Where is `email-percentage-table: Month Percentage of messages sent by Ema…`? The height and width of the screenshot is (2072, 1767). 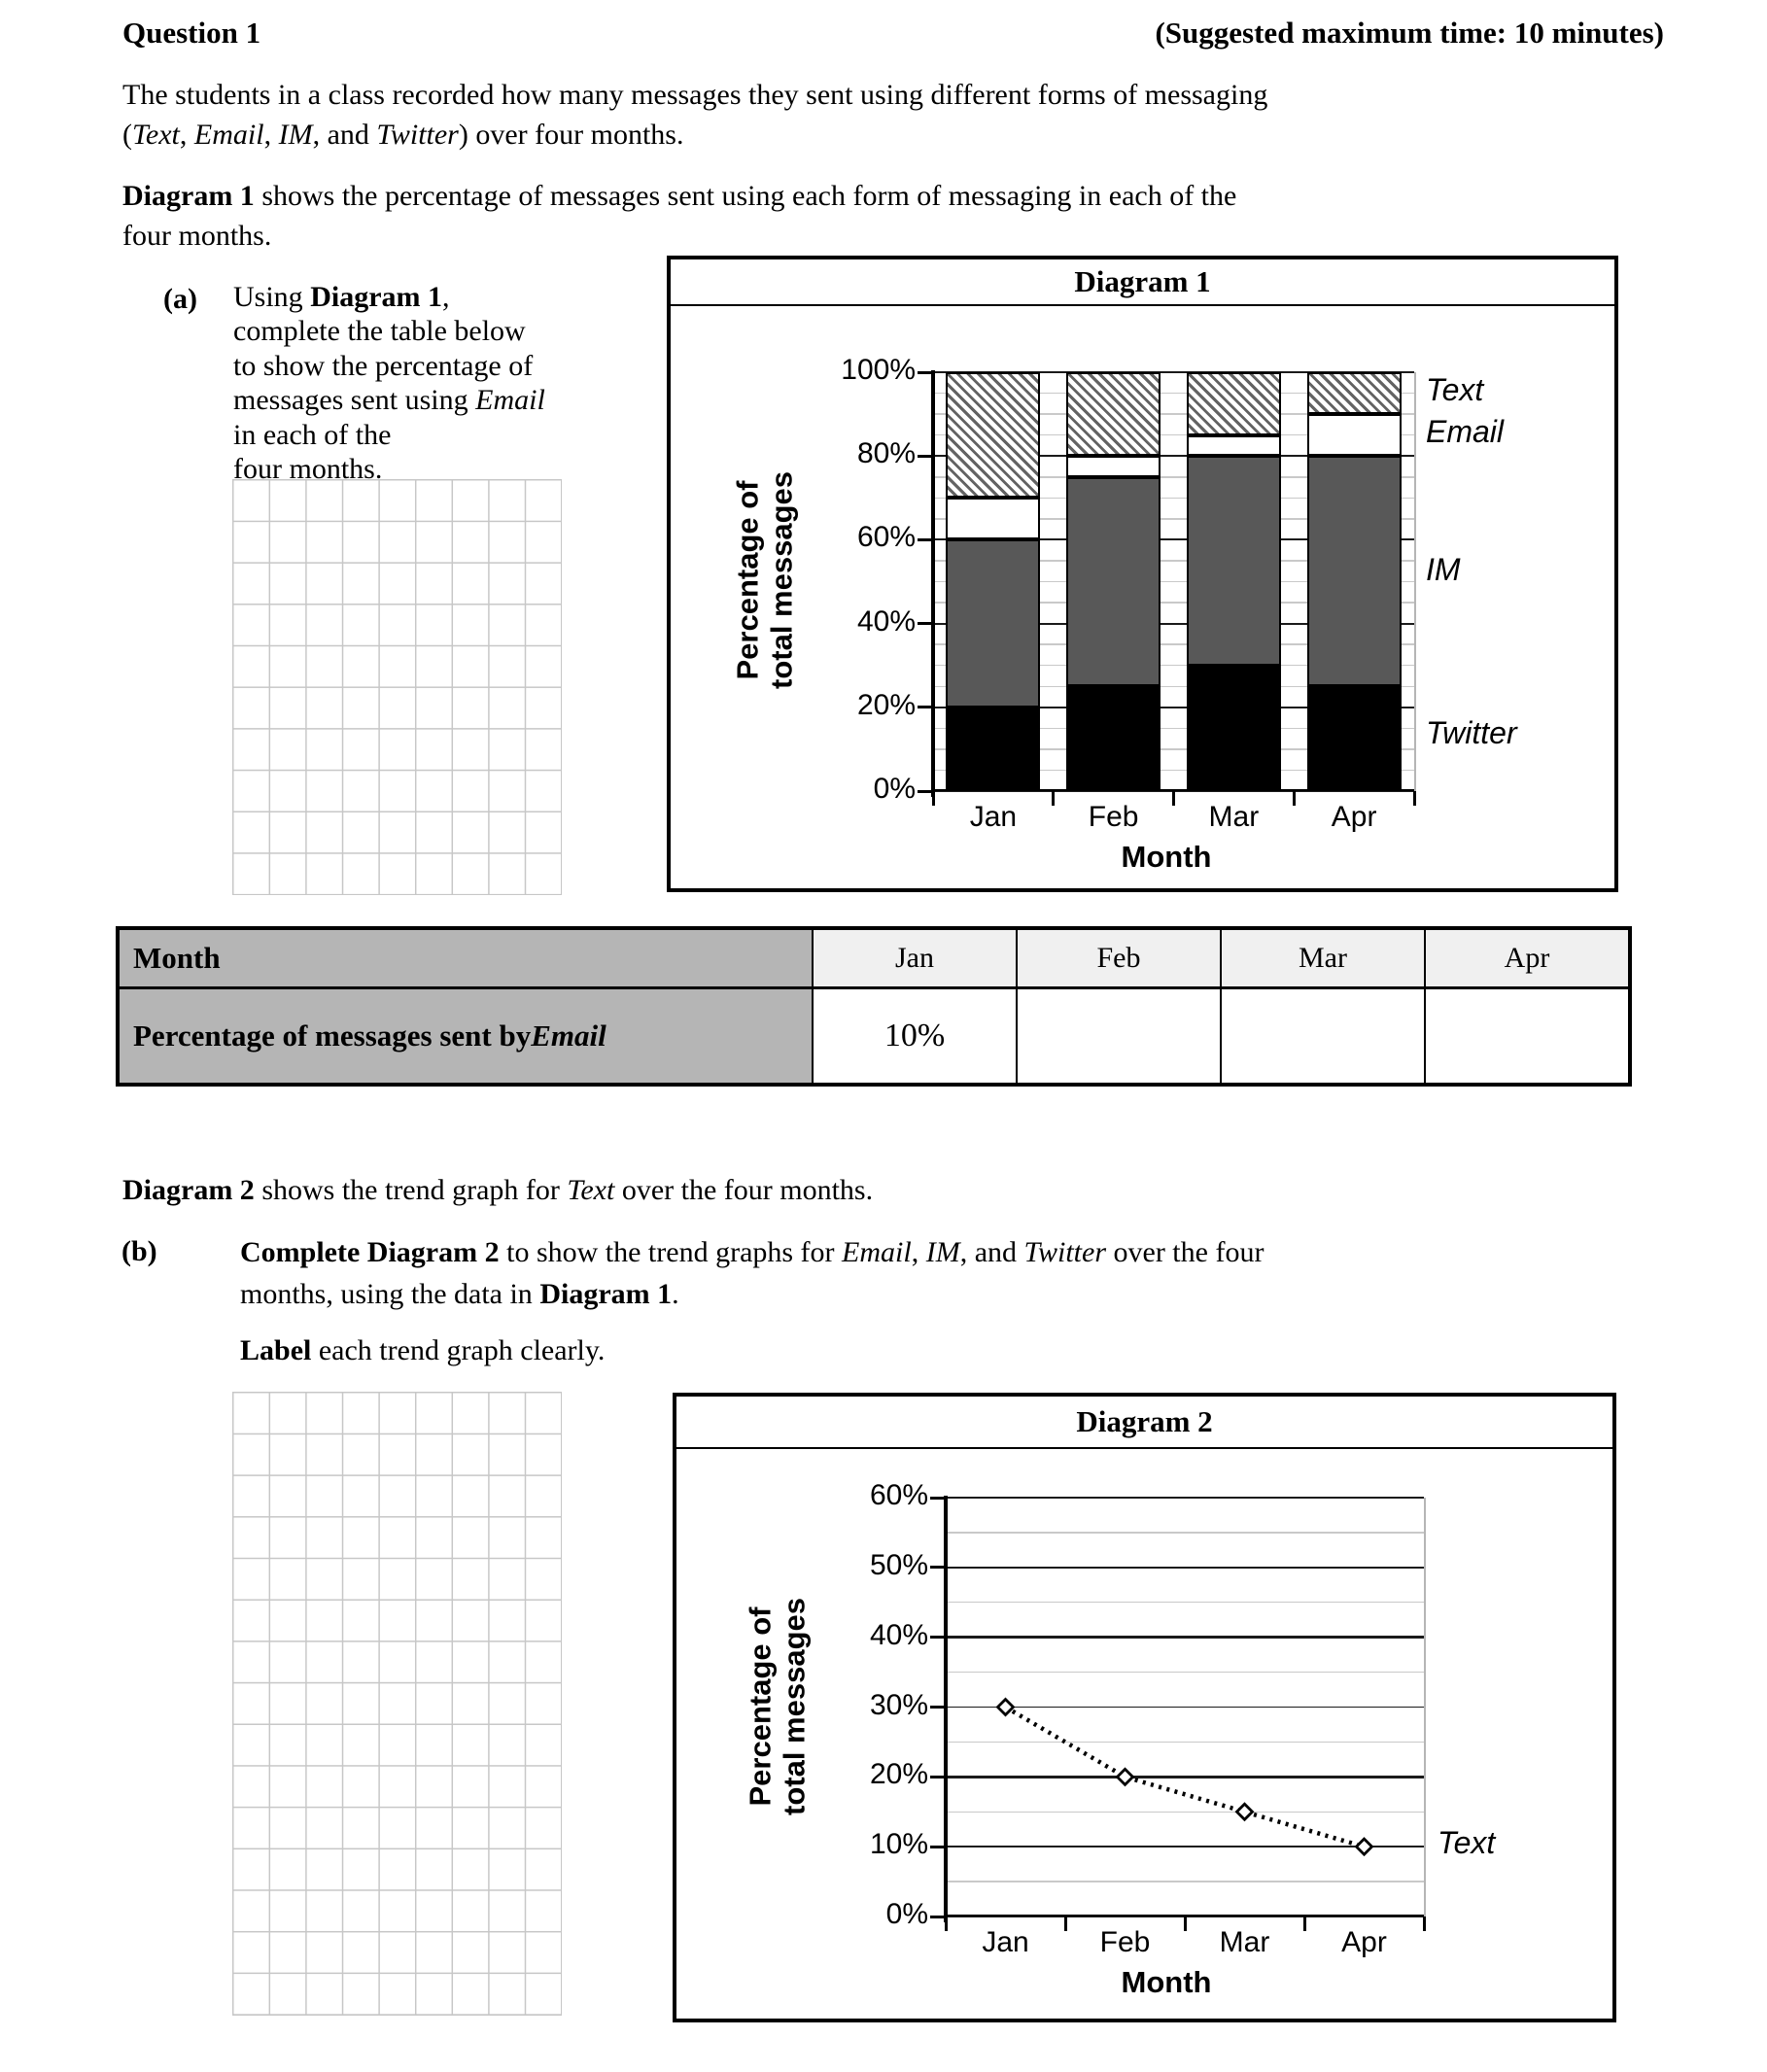
email-percentage-table: Month Percentage of messages sent by Ema… is located at coordinates (874, 1007).